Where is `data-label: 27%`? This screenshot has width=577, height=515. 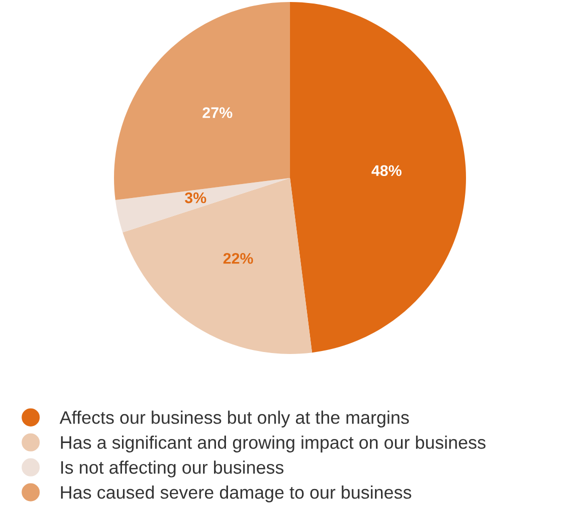 data-label: 27% is located at coordinates (217, 112).